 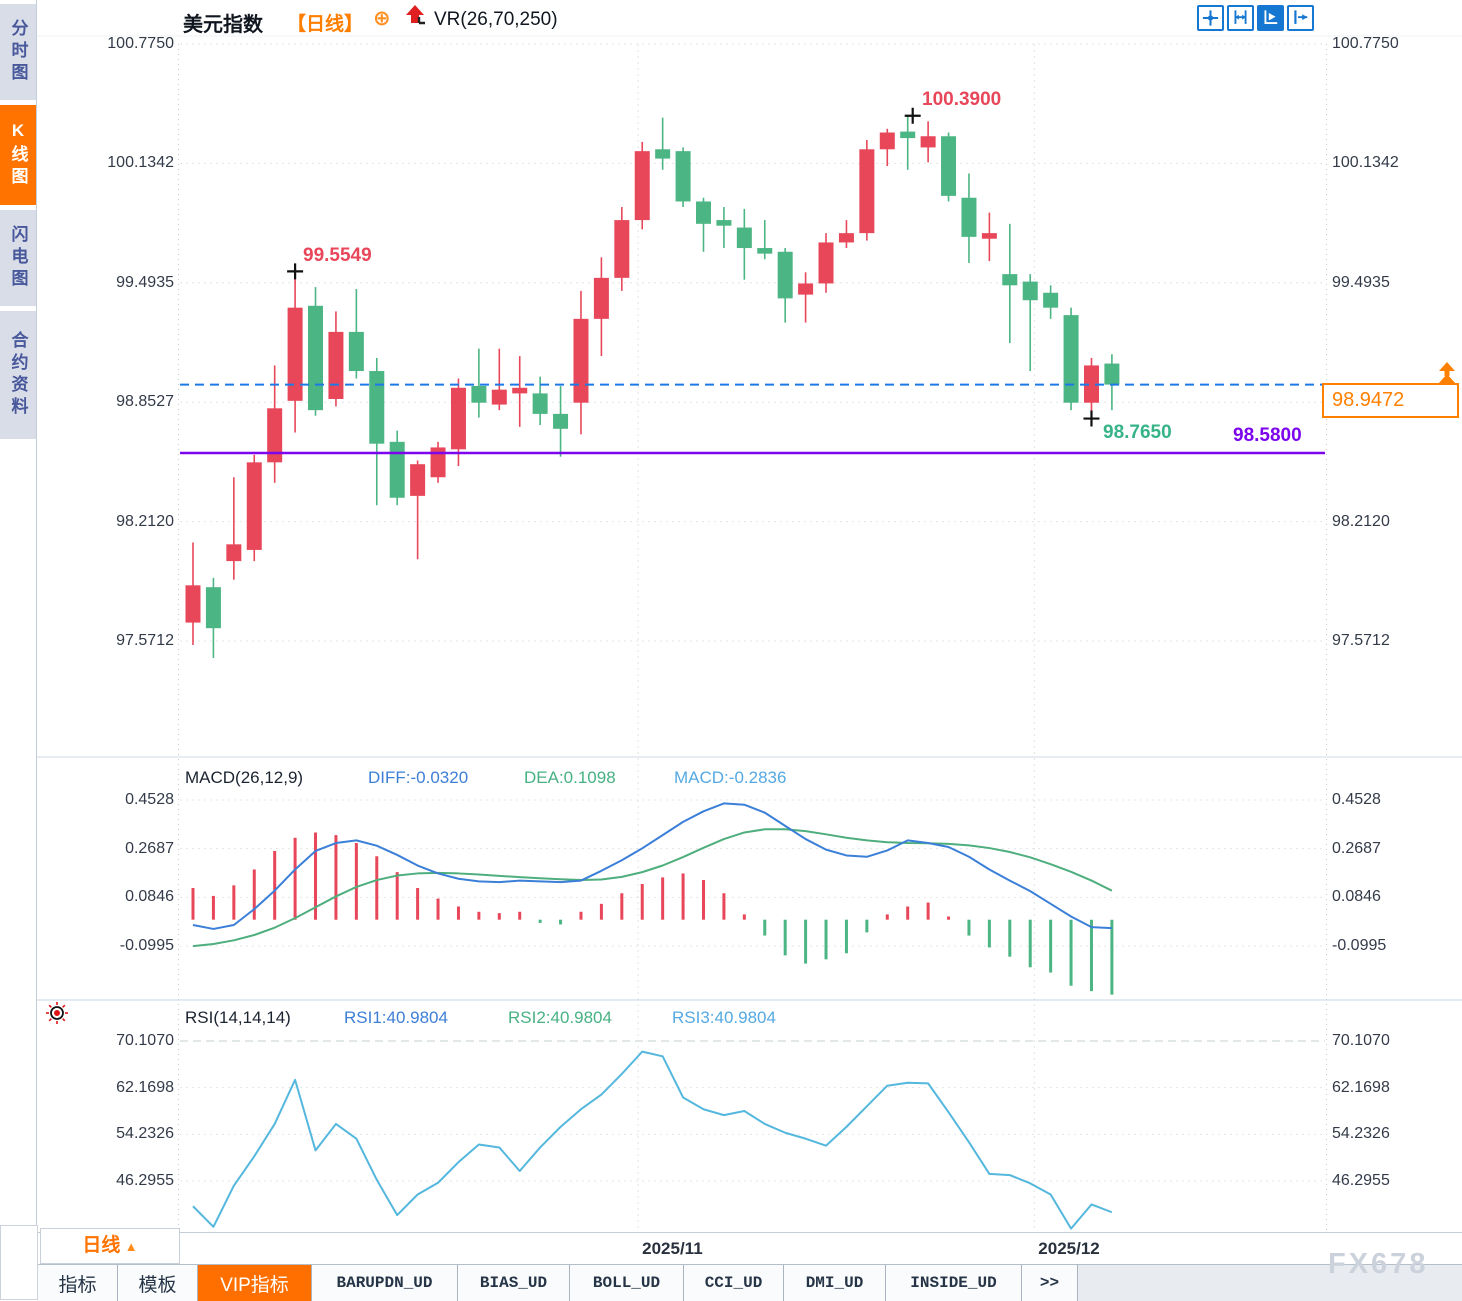 What do you see at coordinates (244, 777) in the screenshot?
I see `macd-title: MACD(26,12,9)` at bounding box center [244, 777].